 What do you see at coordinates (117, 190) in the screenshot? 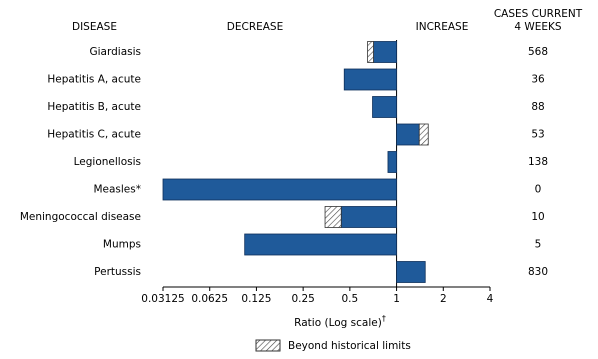
I see `category-label: Measles*` at bounding box center [117, 190].